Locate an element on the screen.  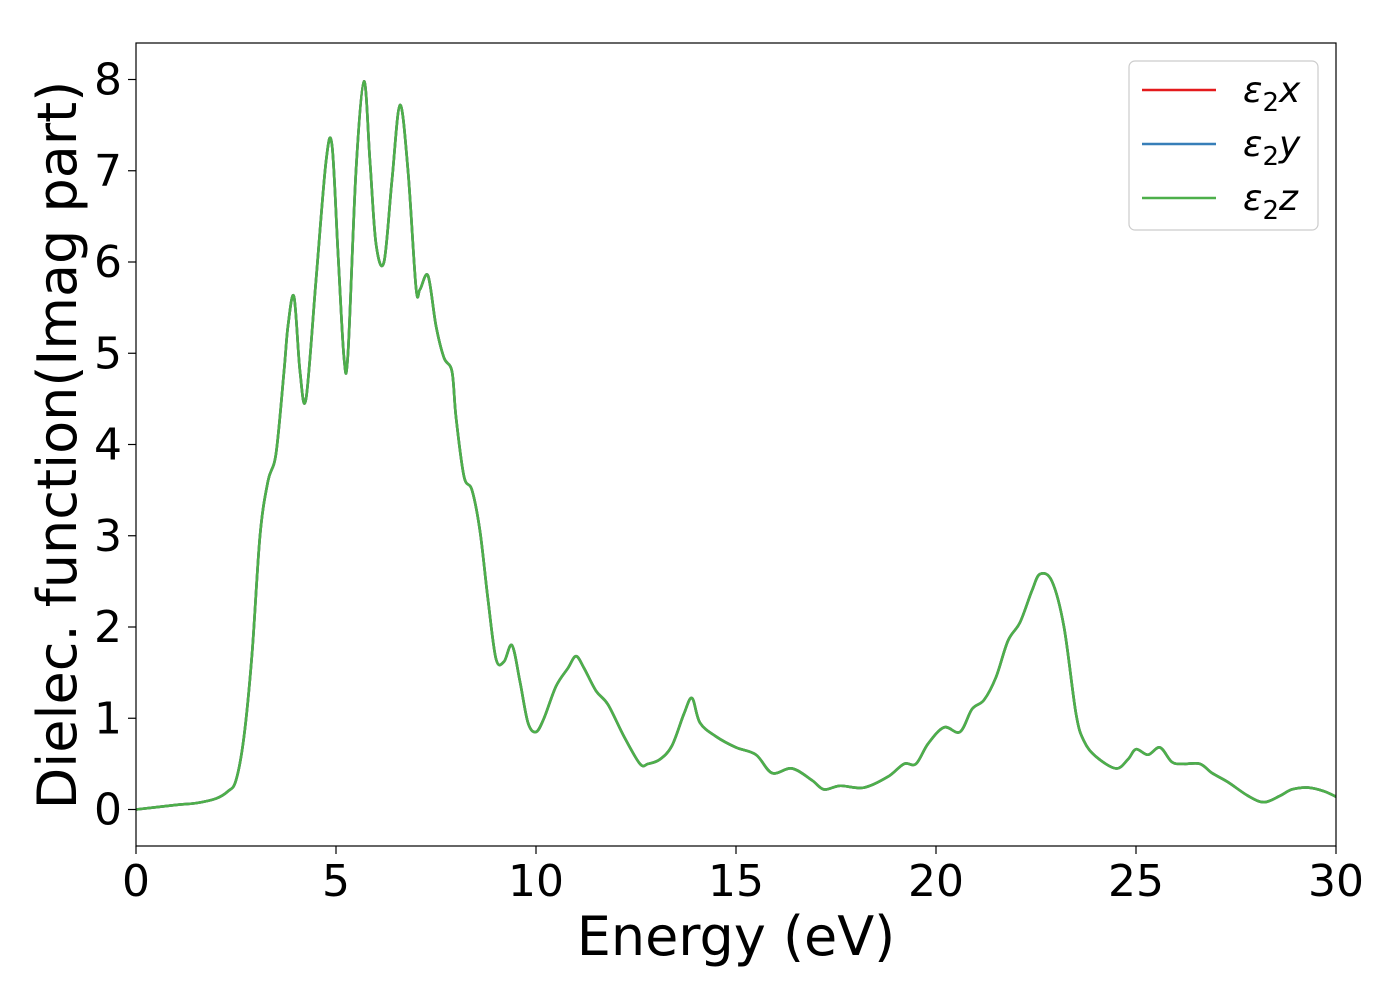
y-tick-label: 6 is located at coordinates (108, 262).